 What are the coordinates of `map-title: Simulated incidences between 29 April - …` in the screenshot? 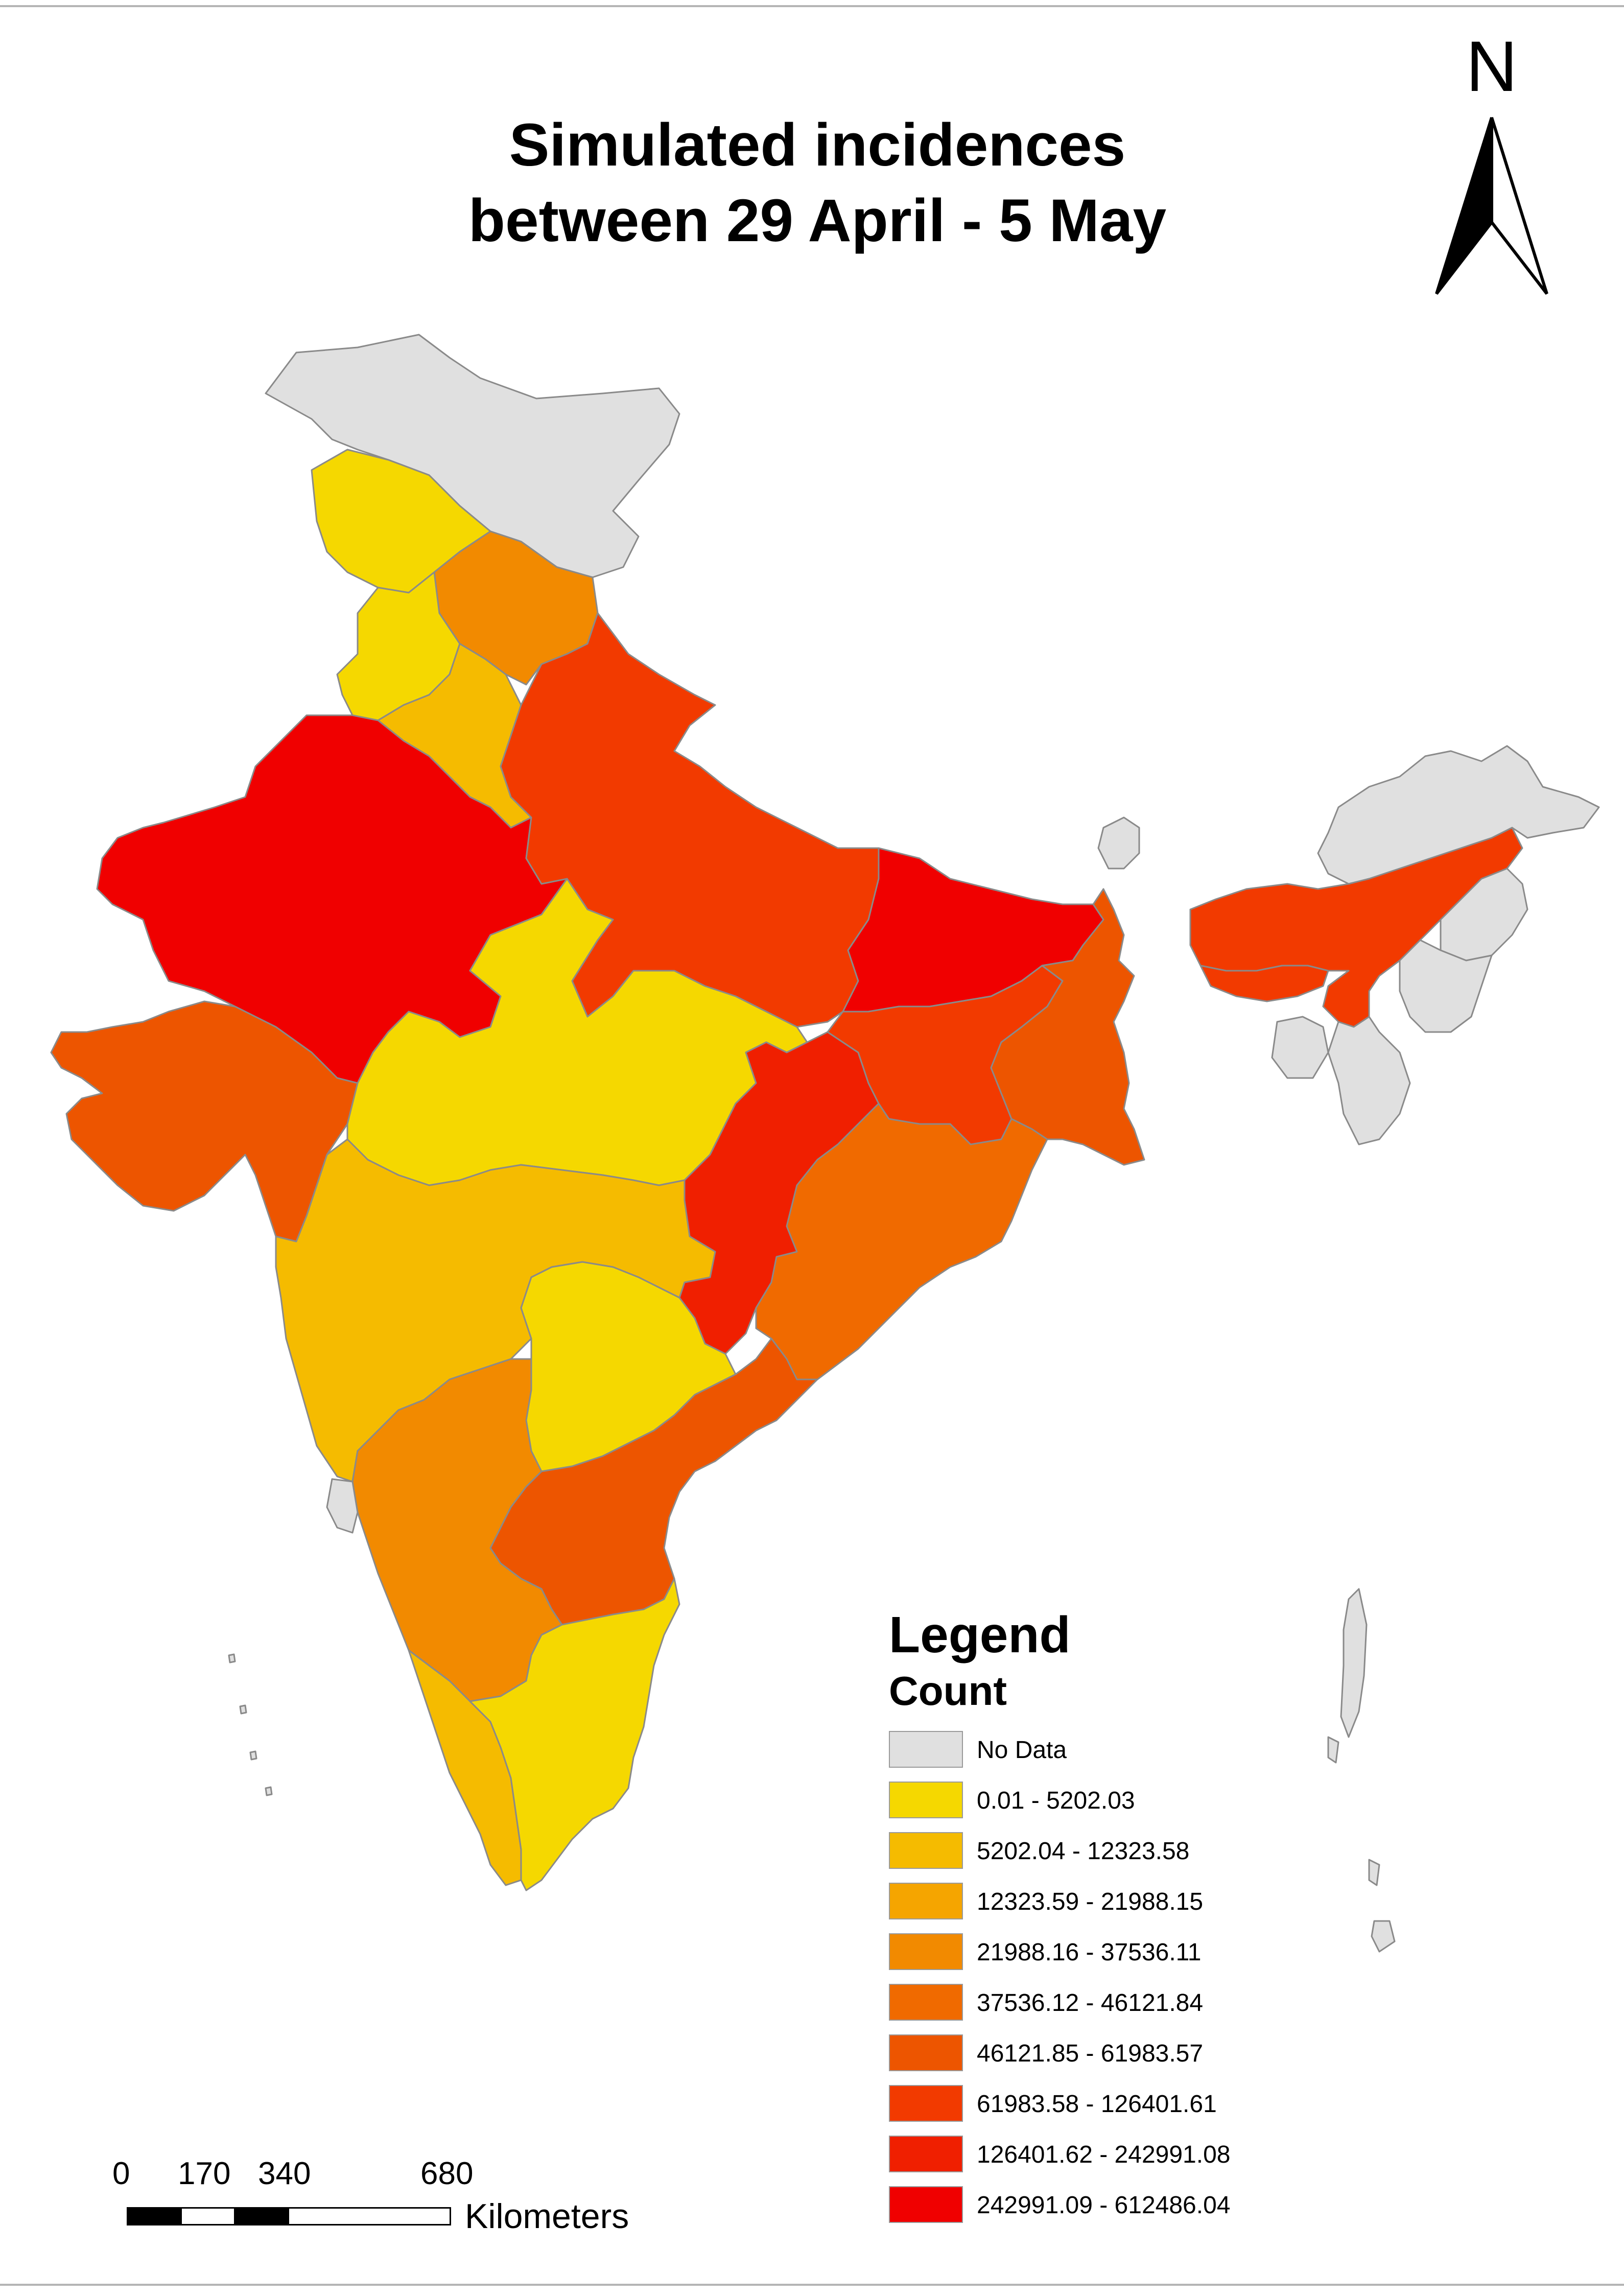 It's located at (817, 183).